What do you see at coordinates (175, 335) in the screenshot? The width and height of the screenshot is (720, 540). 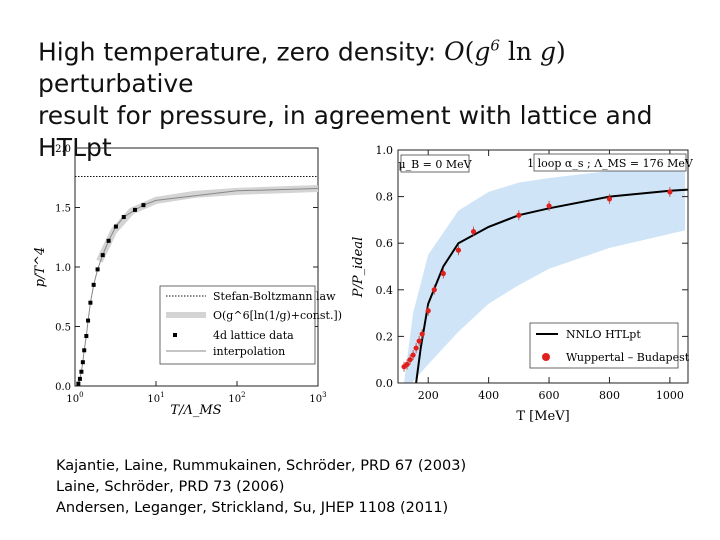 I see `legend-lattice-swatch` at bounding box center [175, 335].